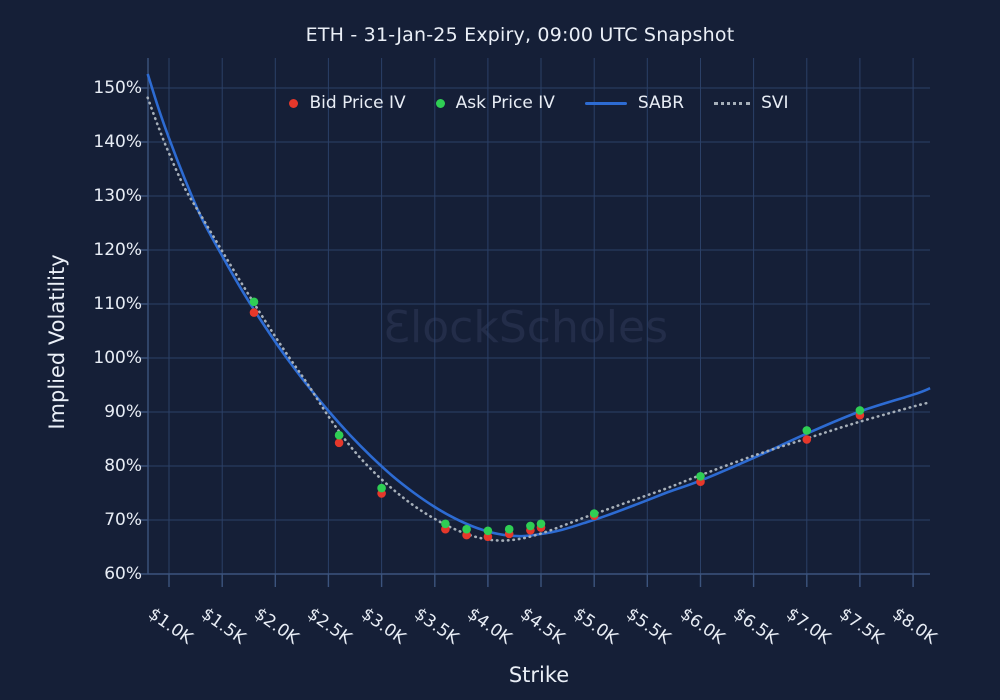 The width and height of the screenshot is (1000, 700). What do you see at coordinates (294, 103) in the screenshot?
I see `bid-dot-marker-icon` at bounding box center [294, 103].